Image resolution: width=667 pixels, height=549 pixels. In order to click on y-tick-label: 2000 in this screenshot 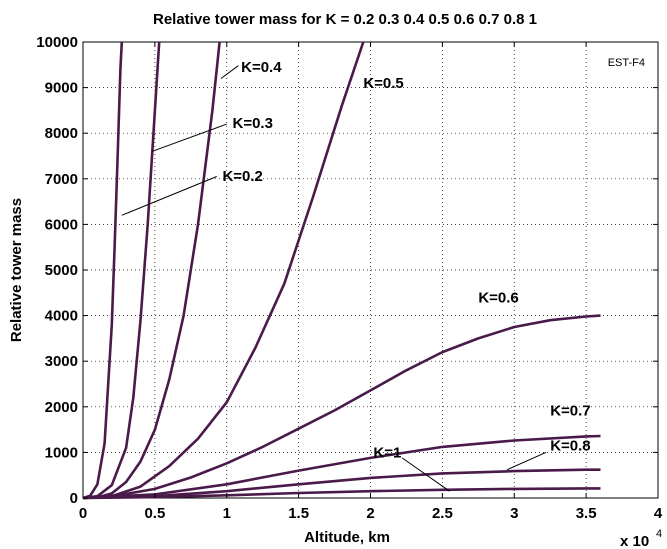, I will do `click(61, 407)`.